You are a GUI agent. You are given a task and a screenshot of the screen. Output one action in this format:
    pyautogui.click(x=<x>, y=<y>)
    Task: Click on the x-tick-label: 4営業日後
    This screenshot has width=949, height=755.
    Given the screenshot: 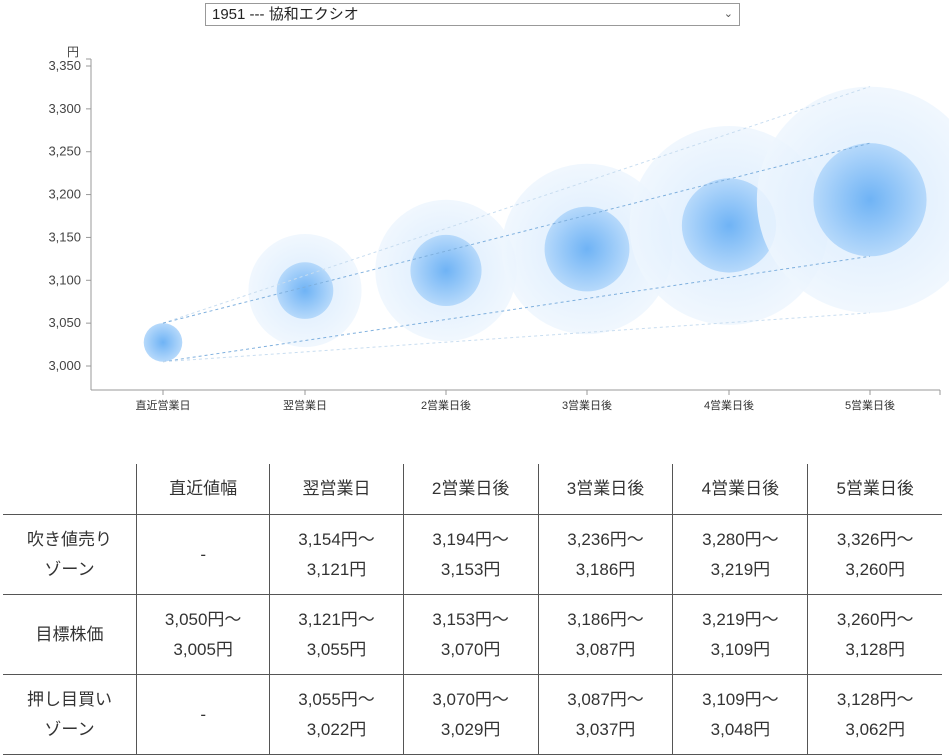 What is the action you would take?
    pyautogui.click(x=729, y=405)
    